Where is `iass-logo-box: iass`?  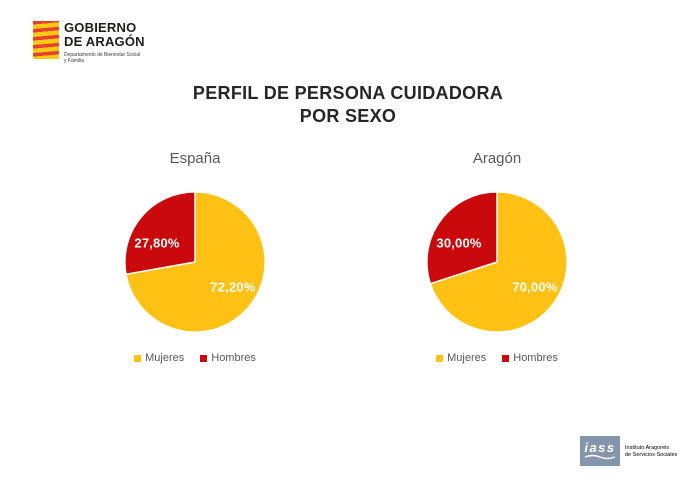 iass-logo-box: iass is located at coordinates (600, 451).